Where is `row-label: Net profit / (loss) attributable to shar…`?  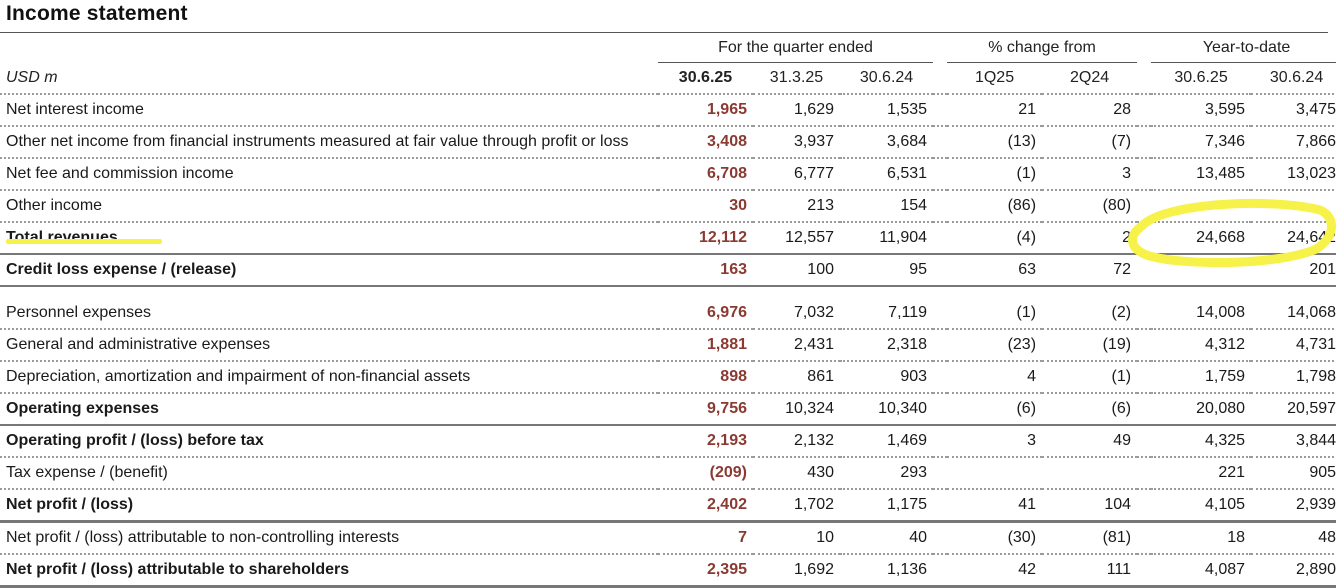
row-label: Net profit / (loss) attributable to shar… is located at coordinates (329, 570).